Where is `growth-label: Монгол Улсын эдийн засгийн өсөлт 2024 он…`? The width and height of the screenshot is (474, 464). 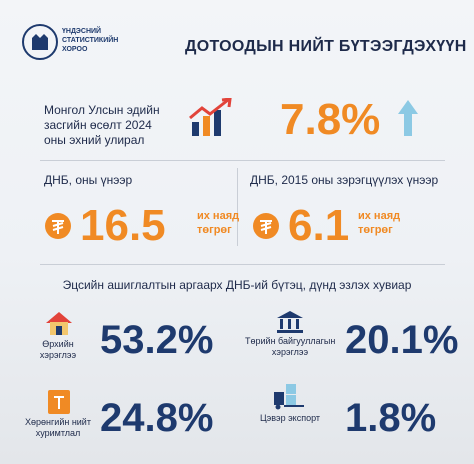
growth-label: Монгол Улсын эдийн засгийн өсөлт 2024 он… is located at coordinates (102, 125).